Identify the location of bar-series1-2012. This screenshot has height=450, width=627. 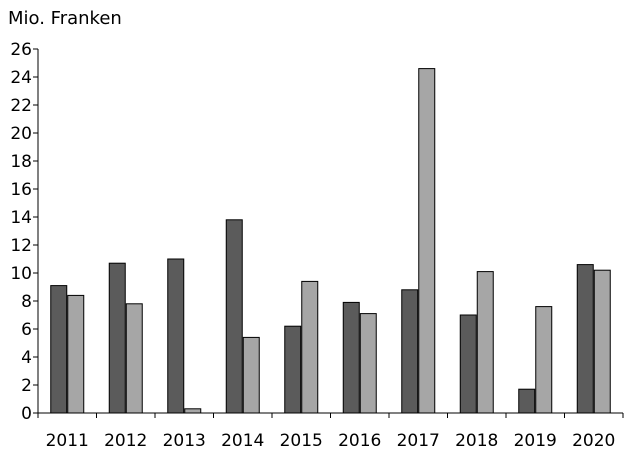
(117, 338).